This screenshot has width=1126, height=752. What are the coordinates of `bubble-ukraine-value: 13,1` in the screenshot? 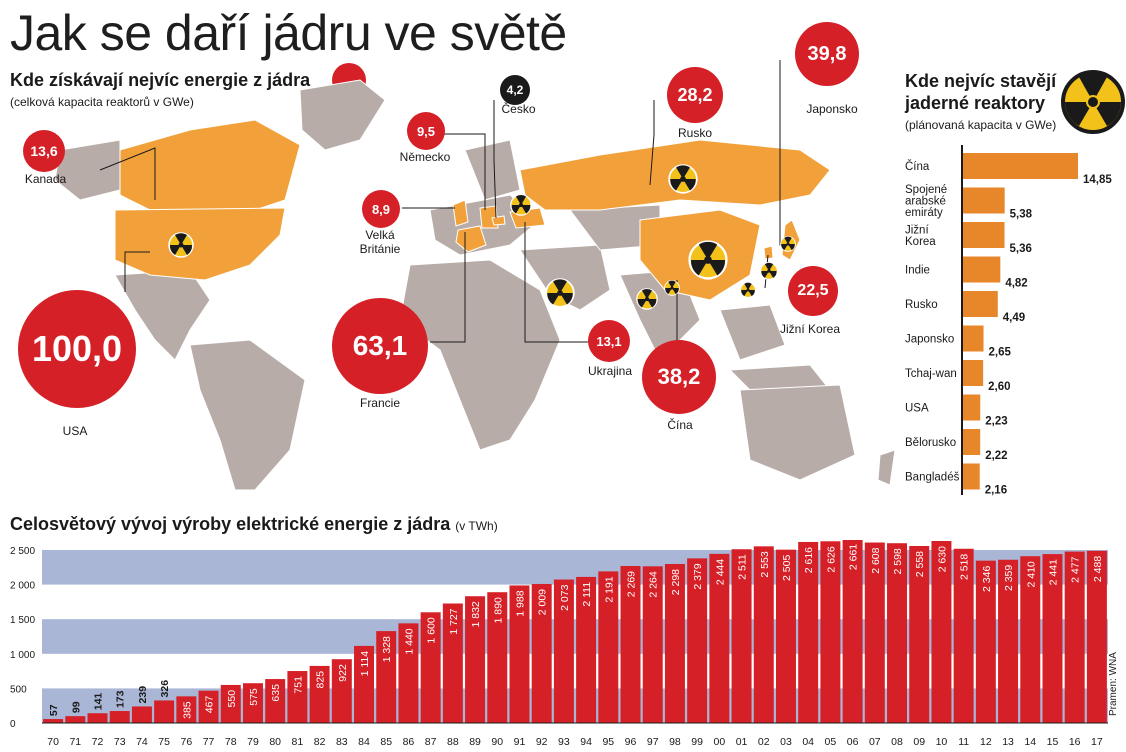 It's located at (609, 341).